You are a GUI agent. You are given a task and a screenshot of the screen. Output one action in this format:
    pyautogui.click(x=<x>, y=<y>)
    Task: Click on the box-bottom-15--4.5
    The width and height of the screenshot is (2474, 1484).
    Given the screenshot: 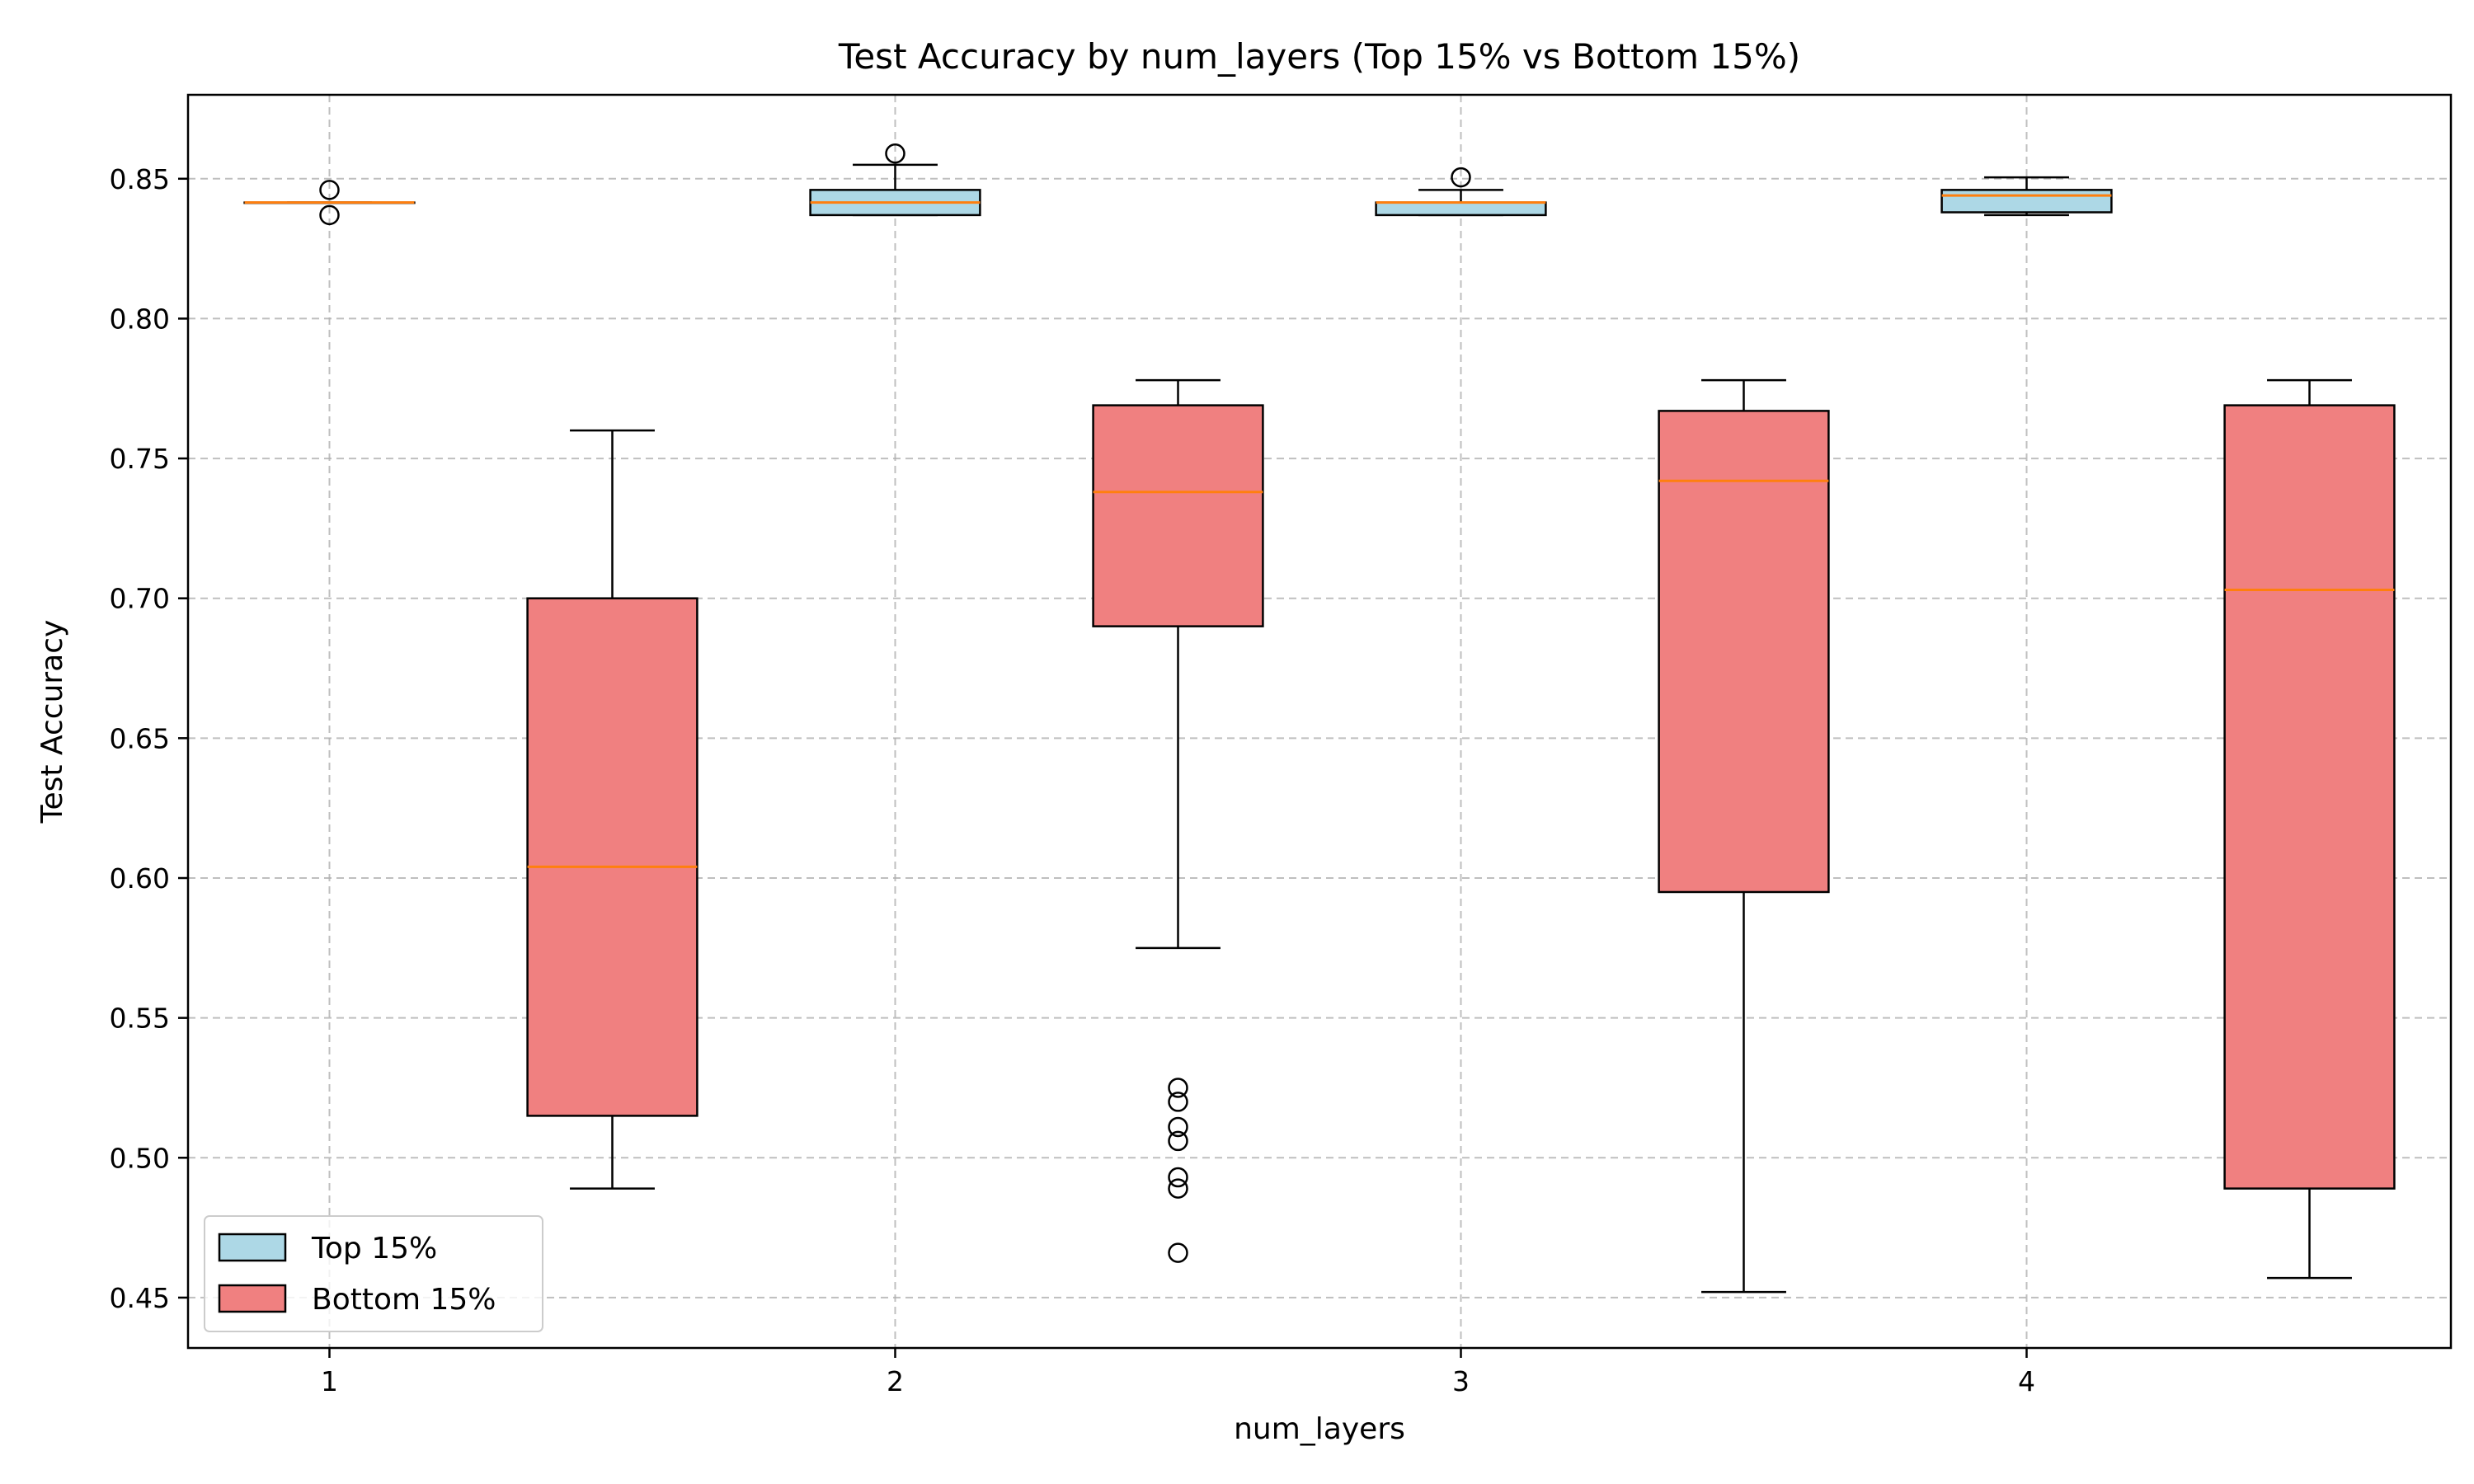 What is the action you would take?
    pyautogui.click(x=2309, y=829)
    